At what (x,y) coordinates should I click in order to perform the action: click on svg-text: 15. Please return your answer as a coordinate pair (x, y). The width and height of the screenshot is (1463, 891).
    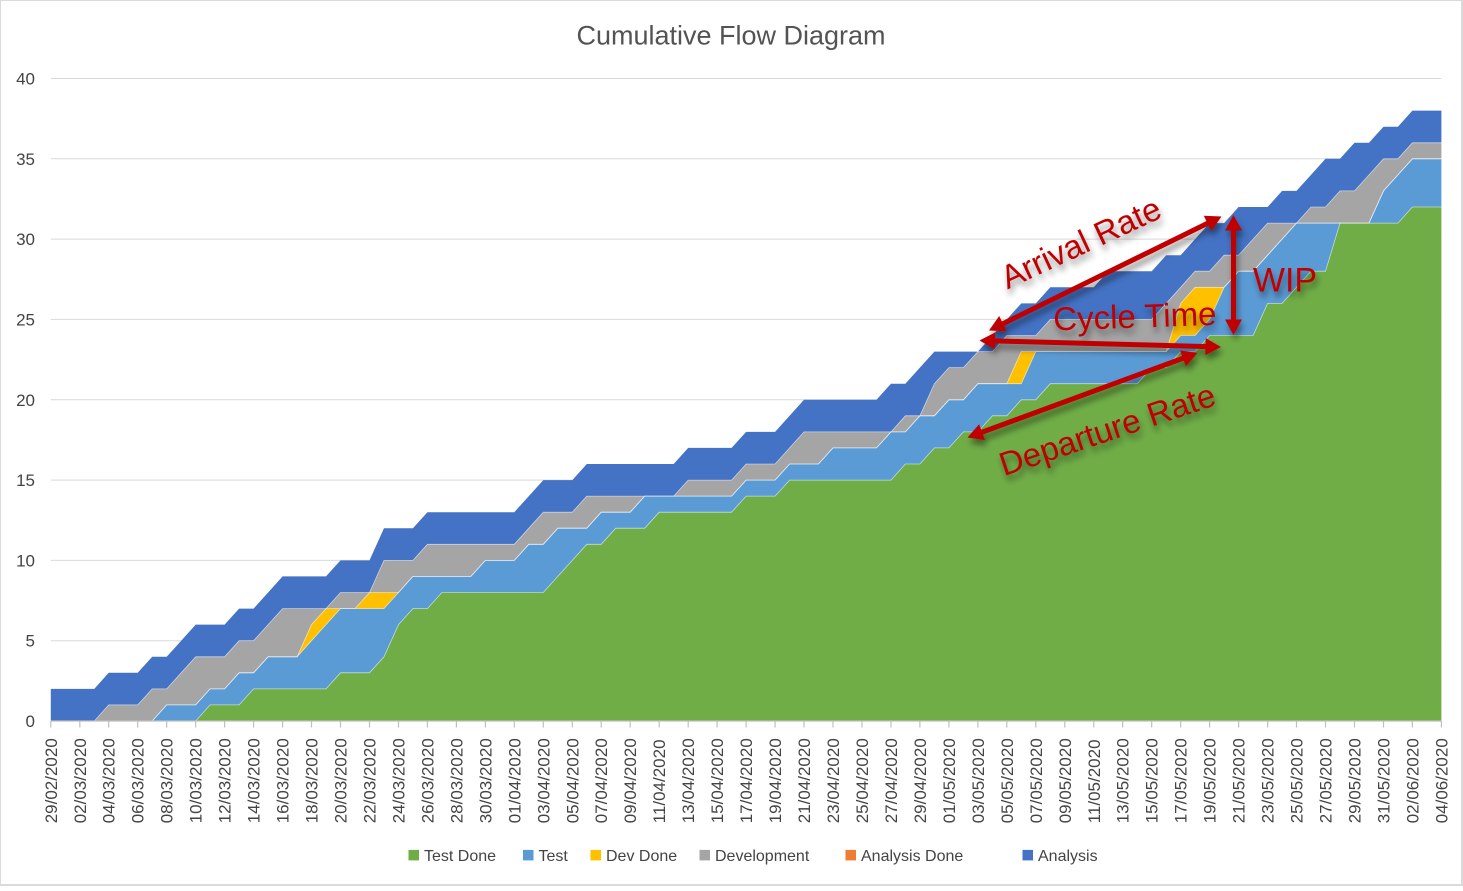
    Looking at the image, I should click on (25, 480).